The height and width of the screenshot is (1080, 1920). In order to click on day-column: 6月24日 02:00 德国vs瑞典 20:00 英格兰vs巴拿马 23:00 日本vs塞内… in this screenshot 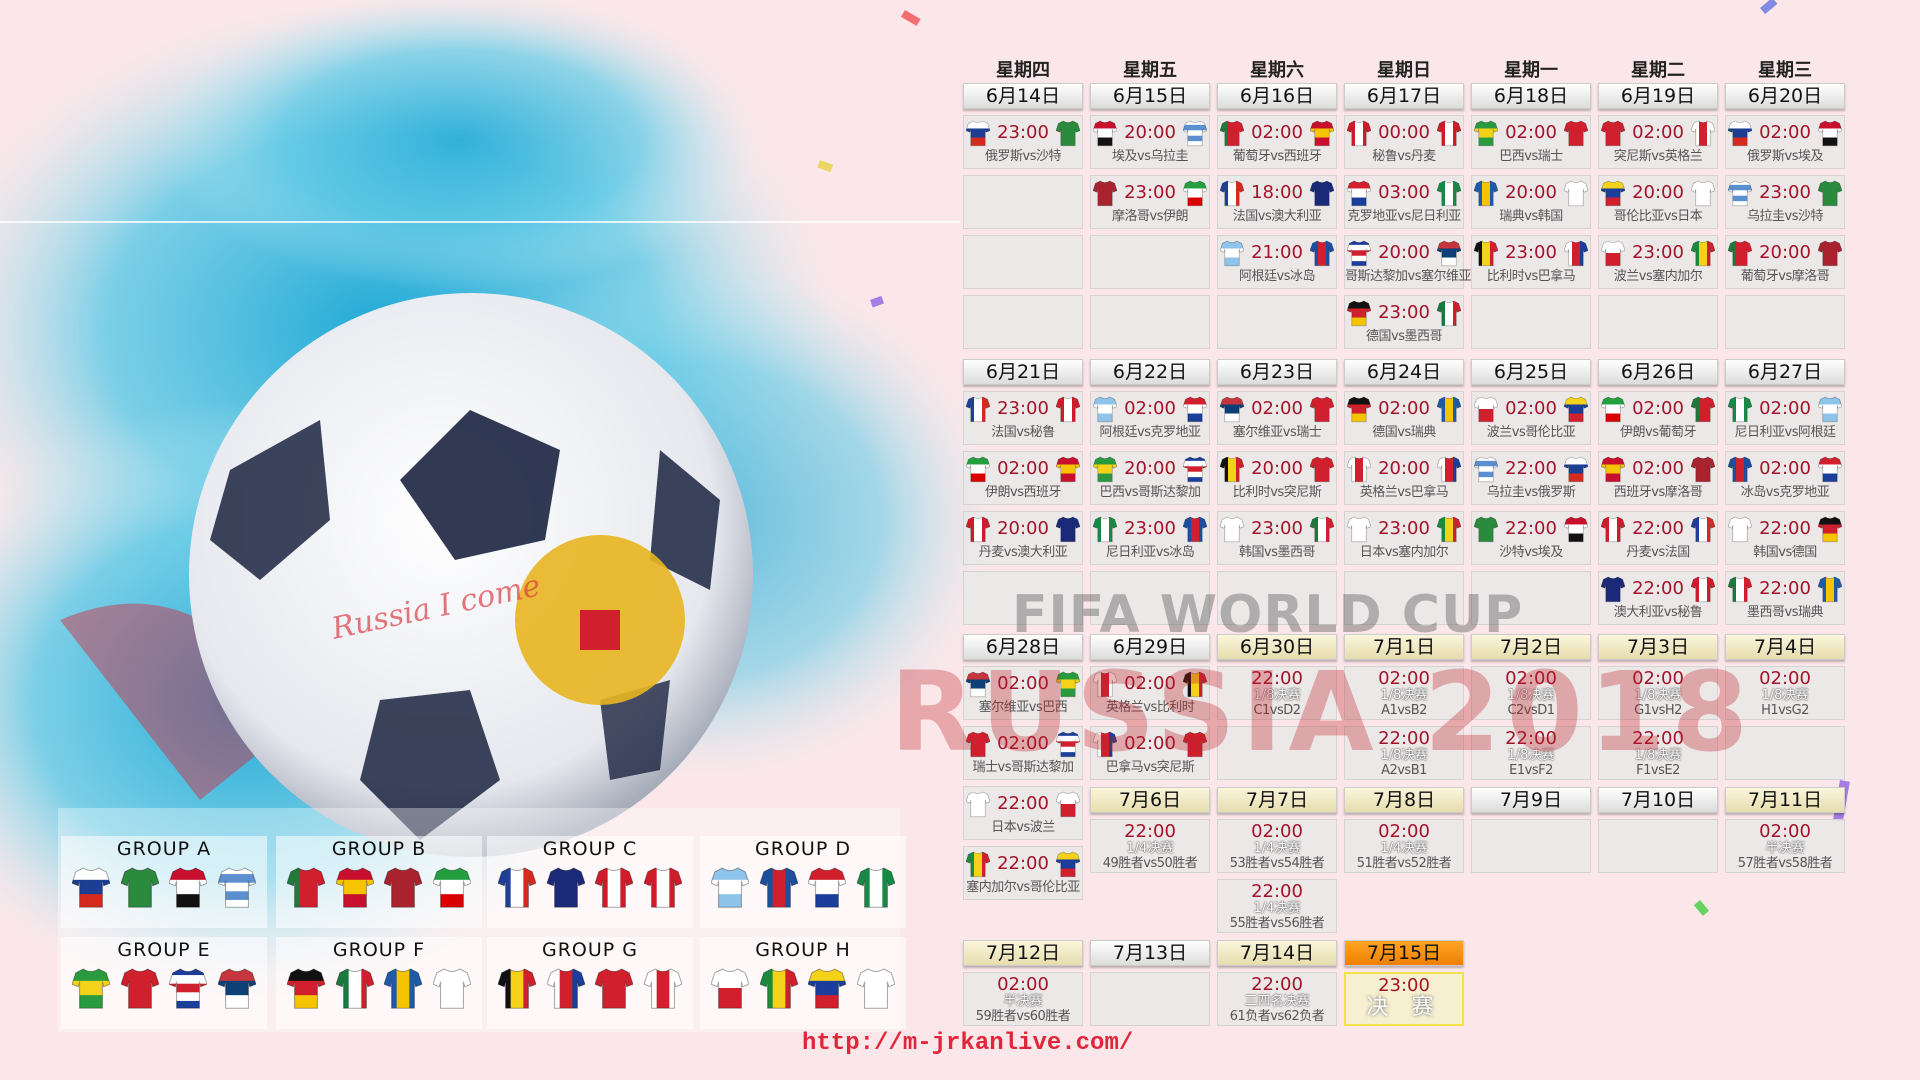, I will do `click(1404, 492)`.